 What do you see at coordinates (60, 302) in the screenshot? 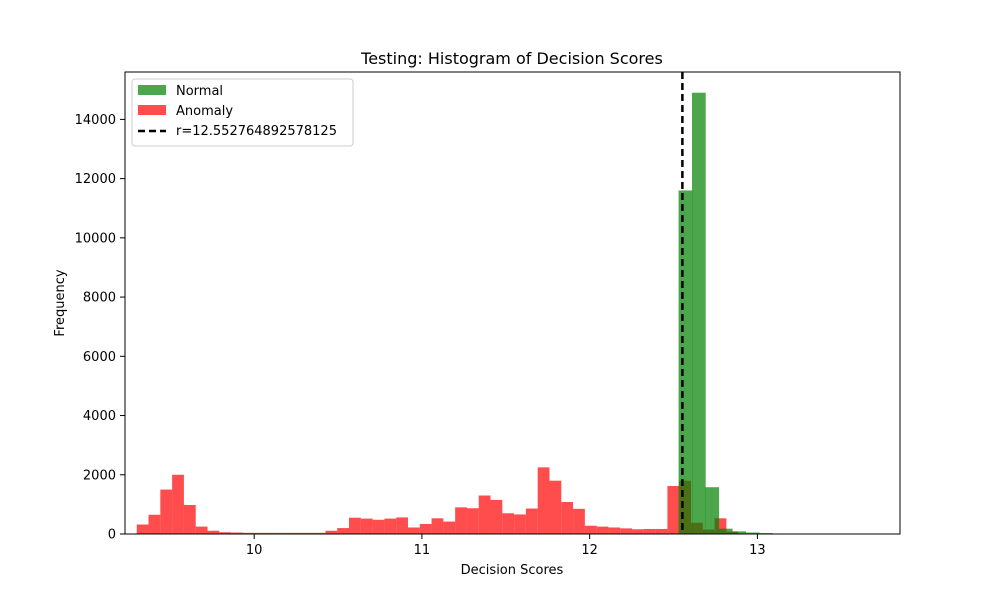
I see `y-axis-label: Frequency` at bounding box center [60, 302].